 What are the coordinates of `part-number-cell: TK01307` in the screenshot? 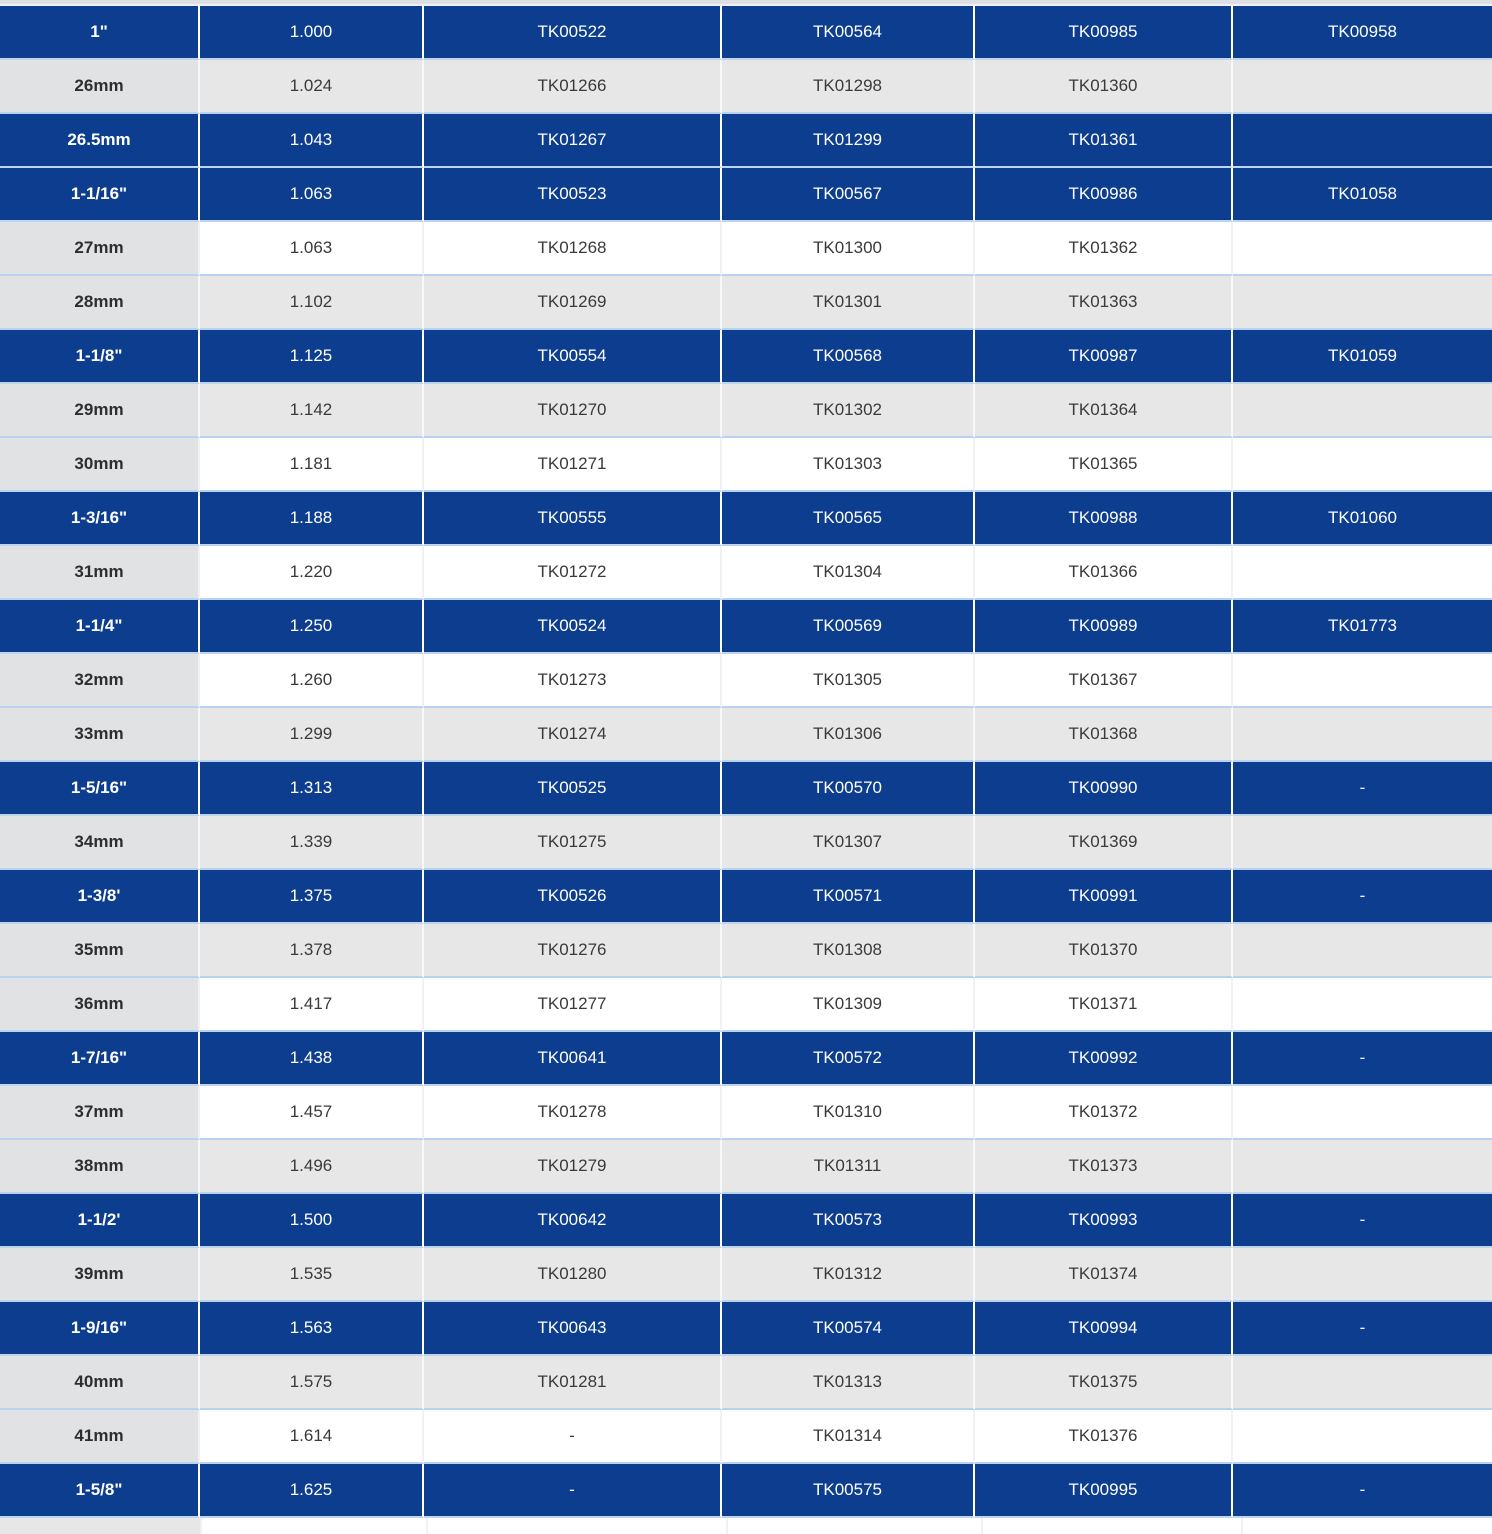 It's located at (848, 843).